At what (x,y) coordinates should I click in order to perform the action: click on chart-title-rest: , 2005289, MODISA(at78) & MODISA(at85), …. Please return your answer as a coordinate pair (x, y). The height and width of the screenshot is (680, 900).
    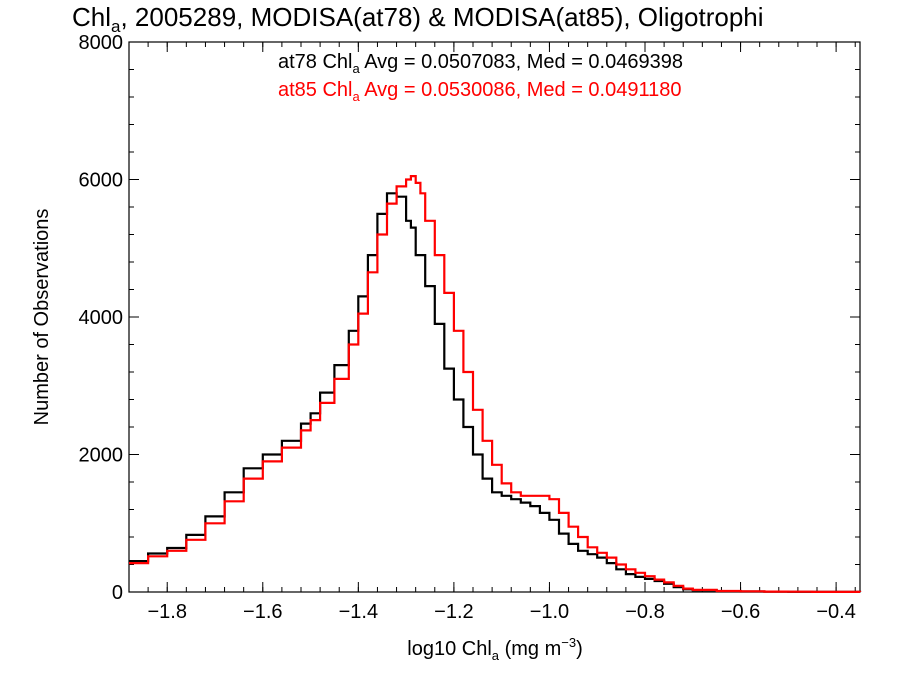
    Looking at the image, I should click on (441, 17).